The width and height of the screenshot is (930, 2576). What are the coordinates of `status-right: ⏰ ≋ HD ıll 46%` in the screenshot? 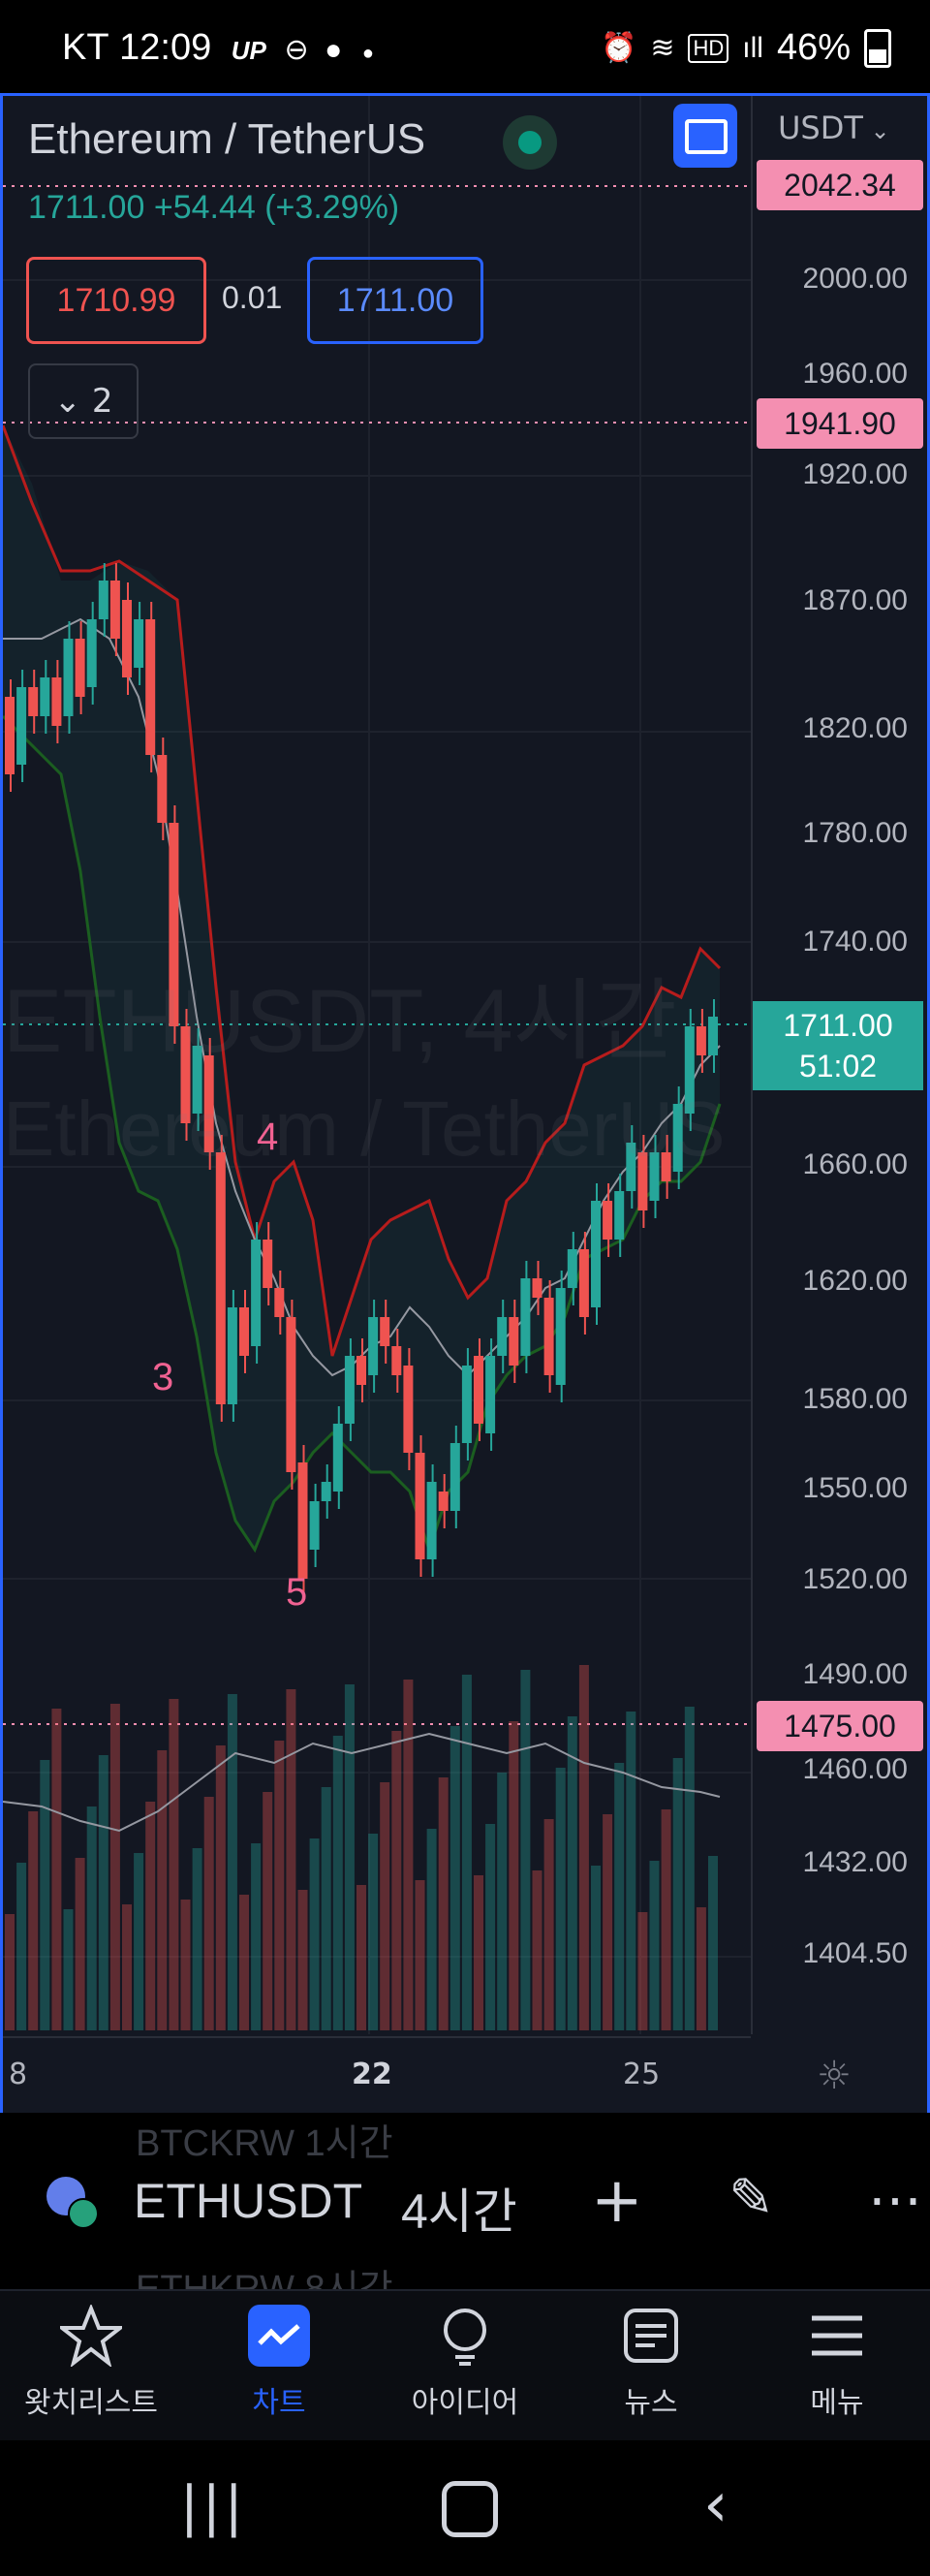 It's located at (746, 48).